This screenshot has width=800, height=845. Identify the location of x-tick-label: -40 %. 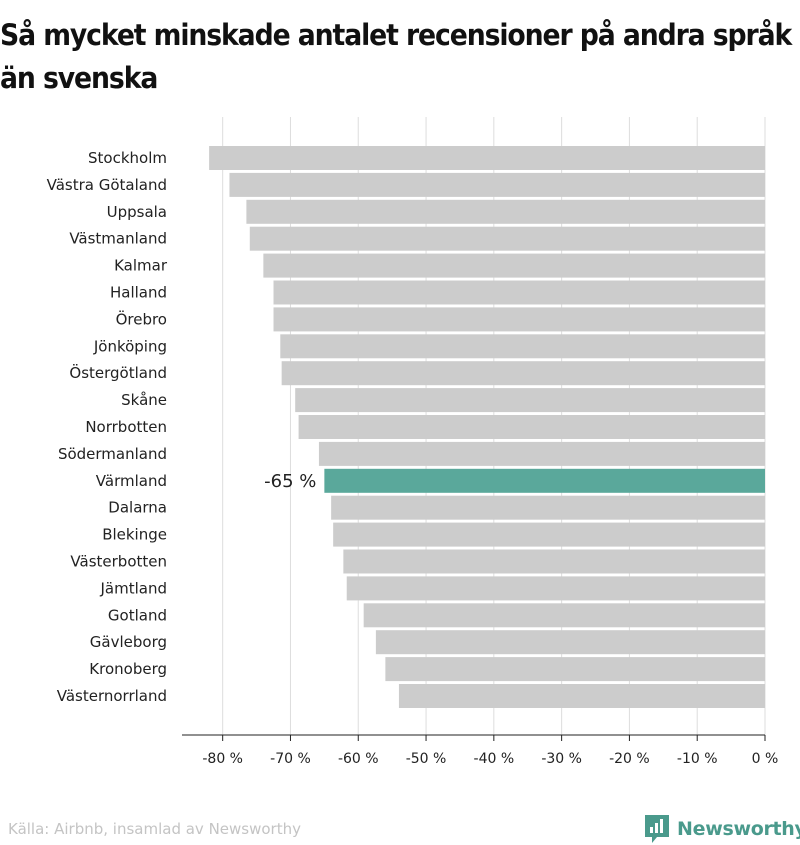
(494, 759).